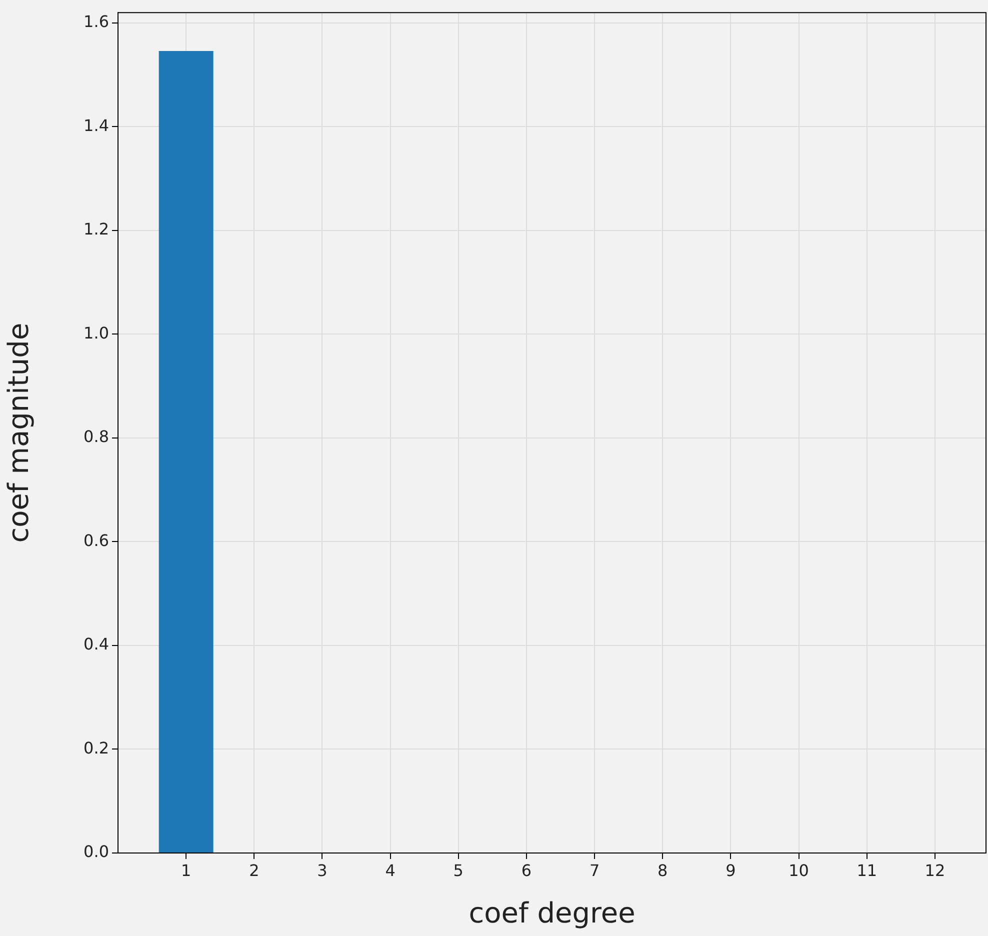  Describe the element at coordinates (594, 870) in the screenshot. I see `x-tick-label: 7` at that location.